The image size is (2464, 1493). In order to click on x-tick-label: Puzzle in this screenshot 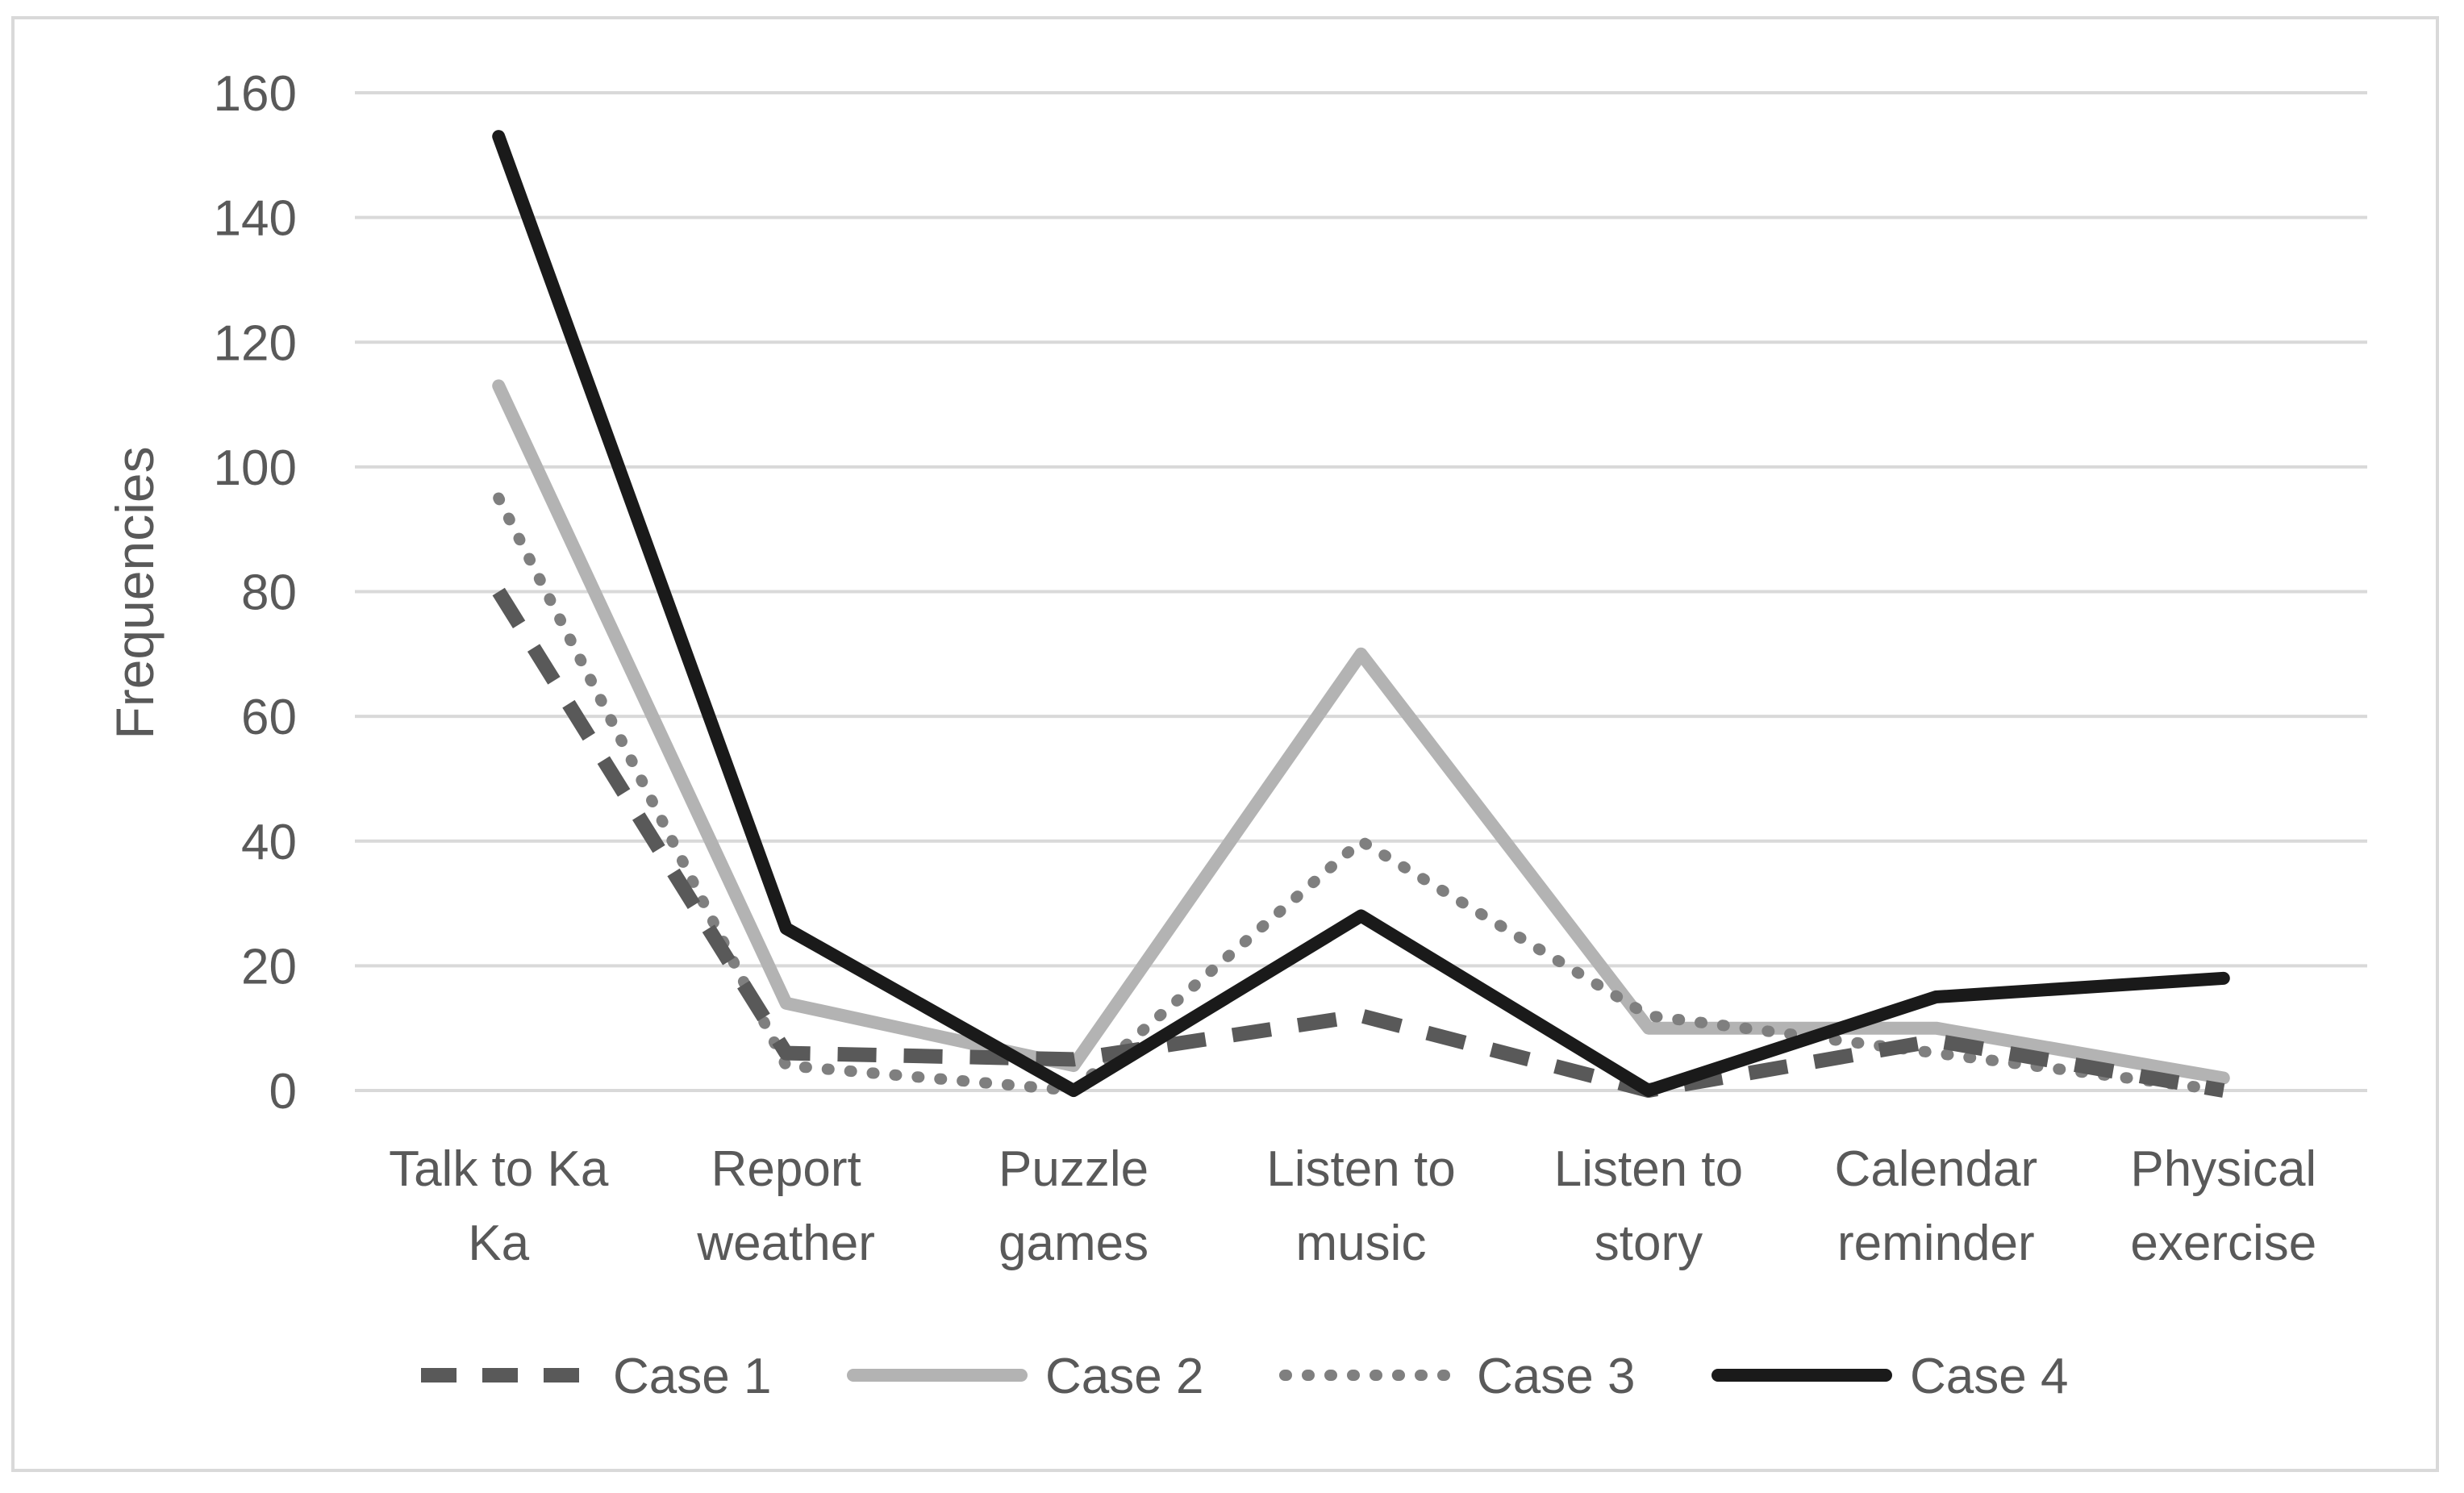, I will do `click(1074, 1169)`.